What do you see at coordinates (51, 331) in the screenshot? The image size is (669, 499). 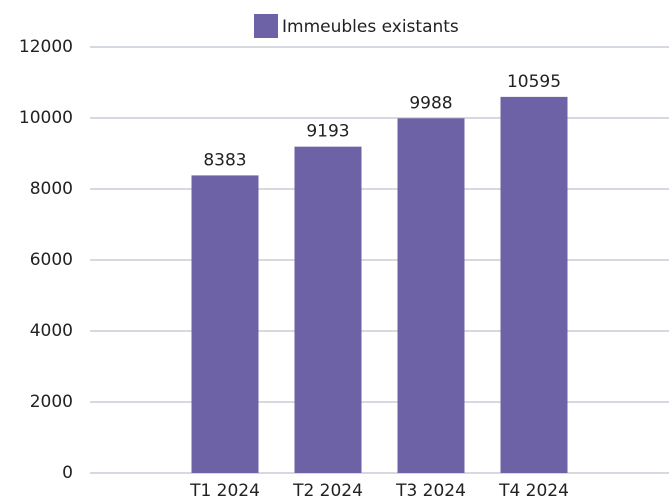 I see `y-tick-label: 4000` at bounding box center [51, 331].